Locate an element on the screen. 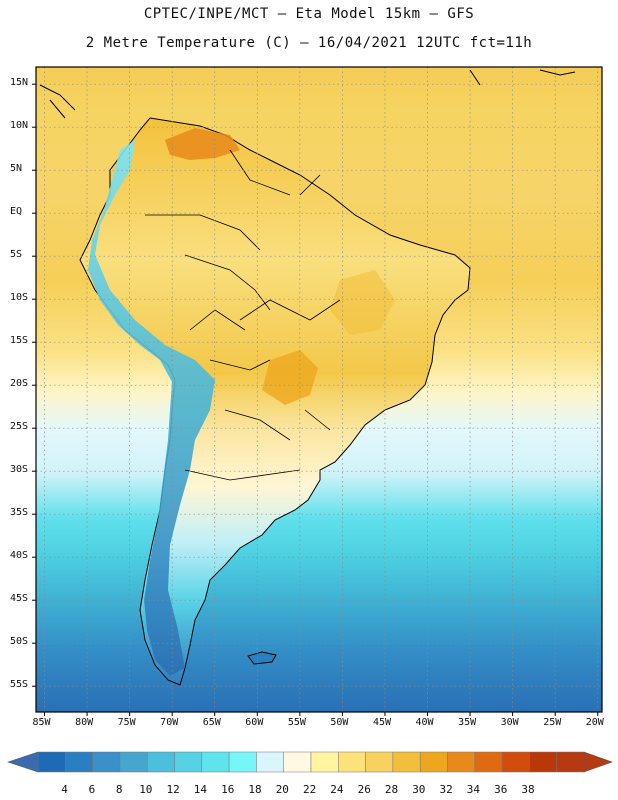 The height and width of the screenshot is (800, 618). lat-label: 55S is located at coordinates (19, 685).